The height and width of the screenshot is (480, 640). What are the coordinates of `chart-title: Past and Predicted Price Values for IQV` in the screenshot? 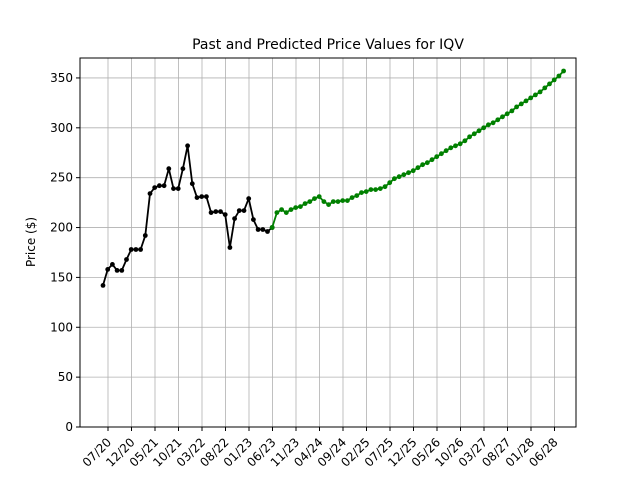 It's located at (328, 45).